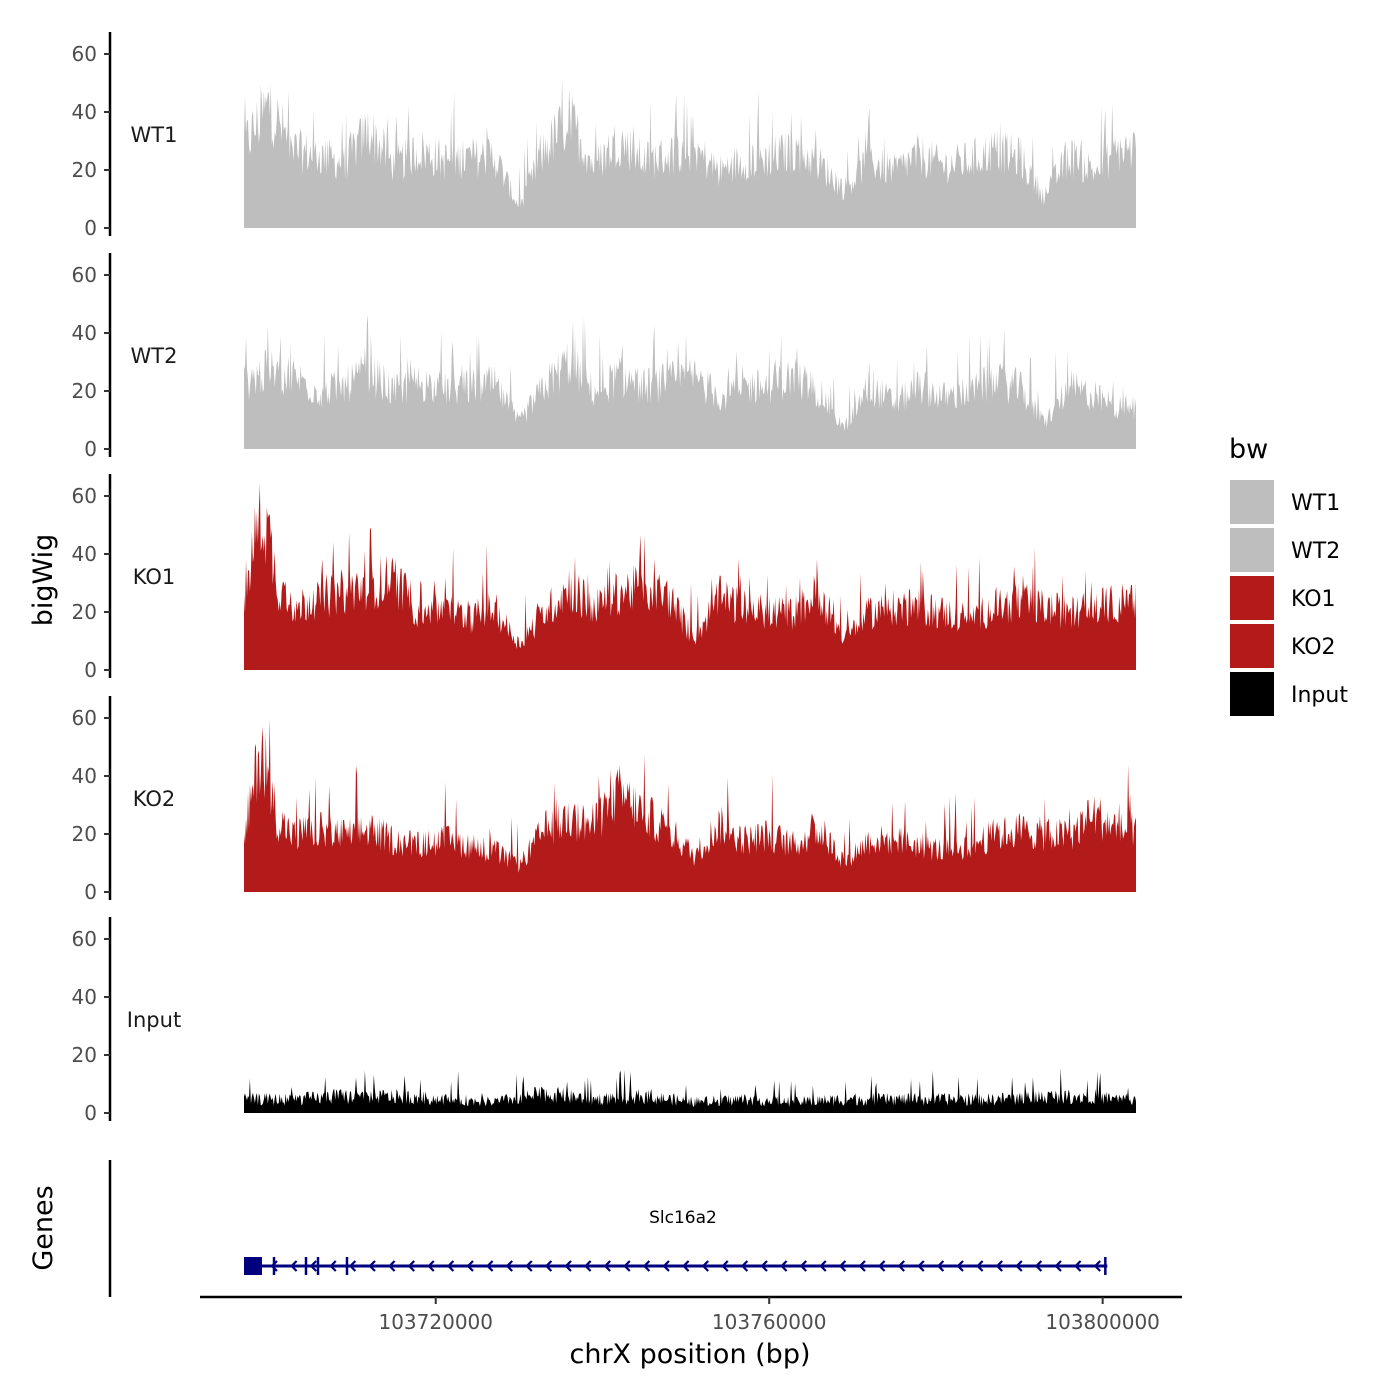  I want to click on gene-exon, so click(253, 1266).